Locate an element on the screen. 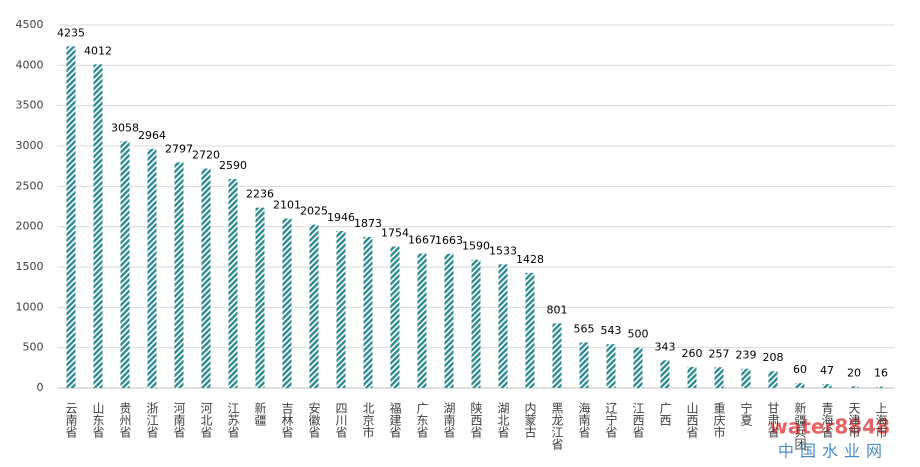 This screenshot has height=467, width=920. data-label: 260 is located at coordinates (692, 353).